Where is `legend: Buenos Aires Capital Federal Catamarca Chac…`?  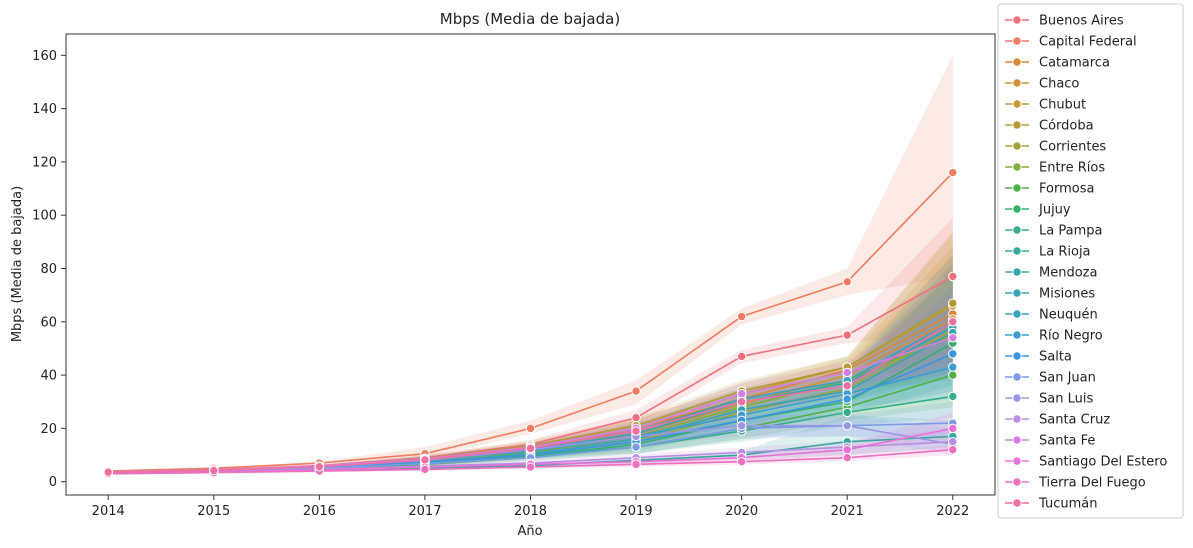
legend: Buenos Aires Capital Federal Catamarca Chac… is located at coordinates (1090, 261).